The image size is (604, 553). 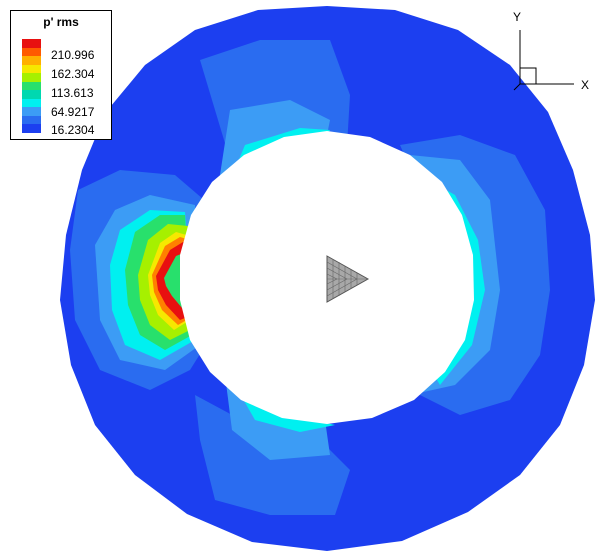 I want to click on legend-level-label: 210.996, so click(x=73, y=55).